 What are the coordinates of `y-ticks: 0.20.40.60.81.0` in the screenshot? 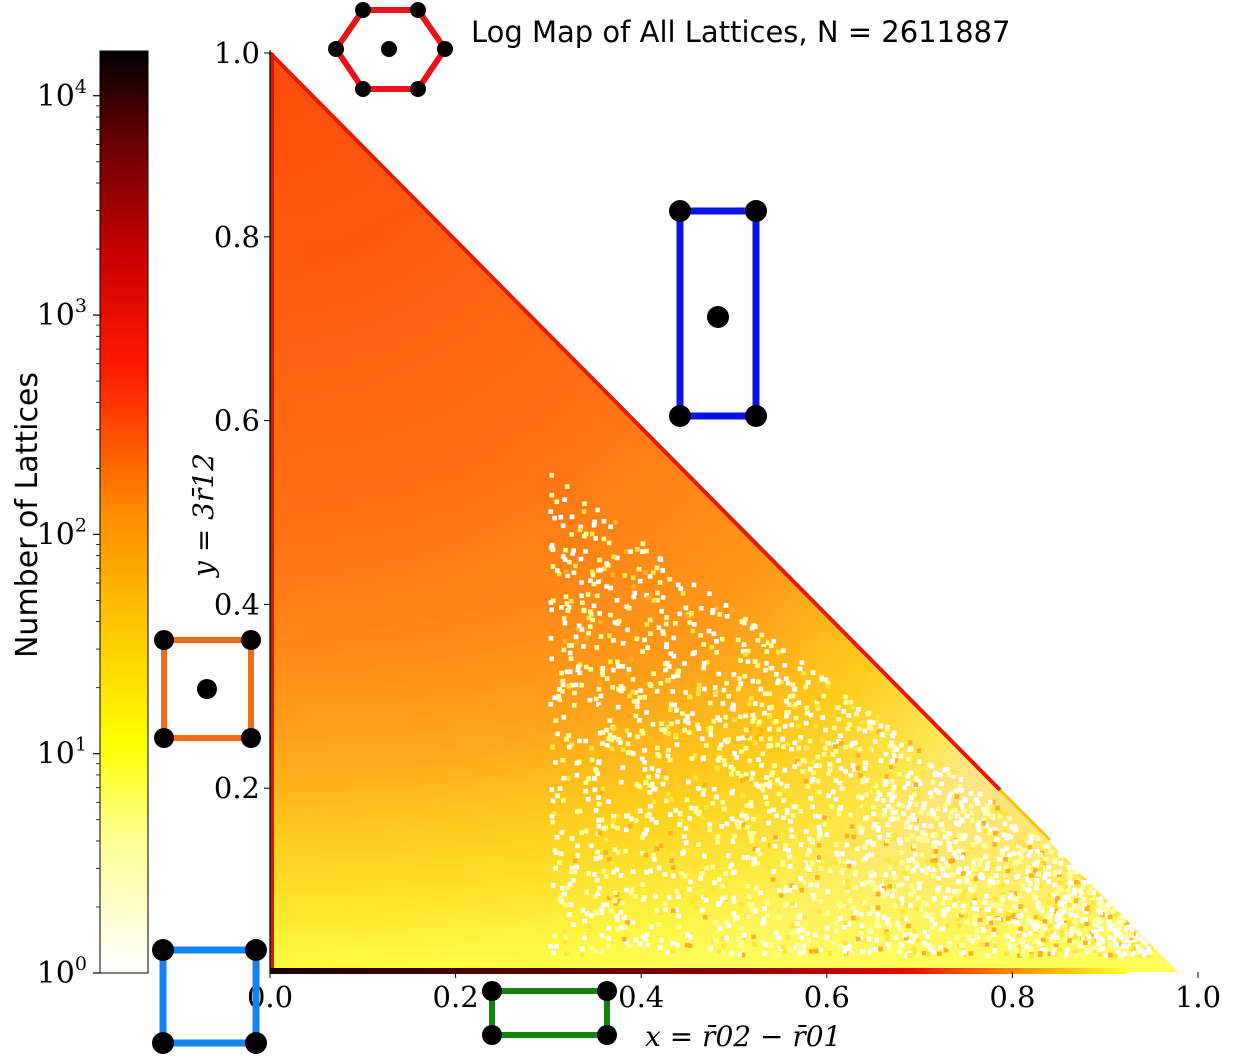 It's located at (242, 420).